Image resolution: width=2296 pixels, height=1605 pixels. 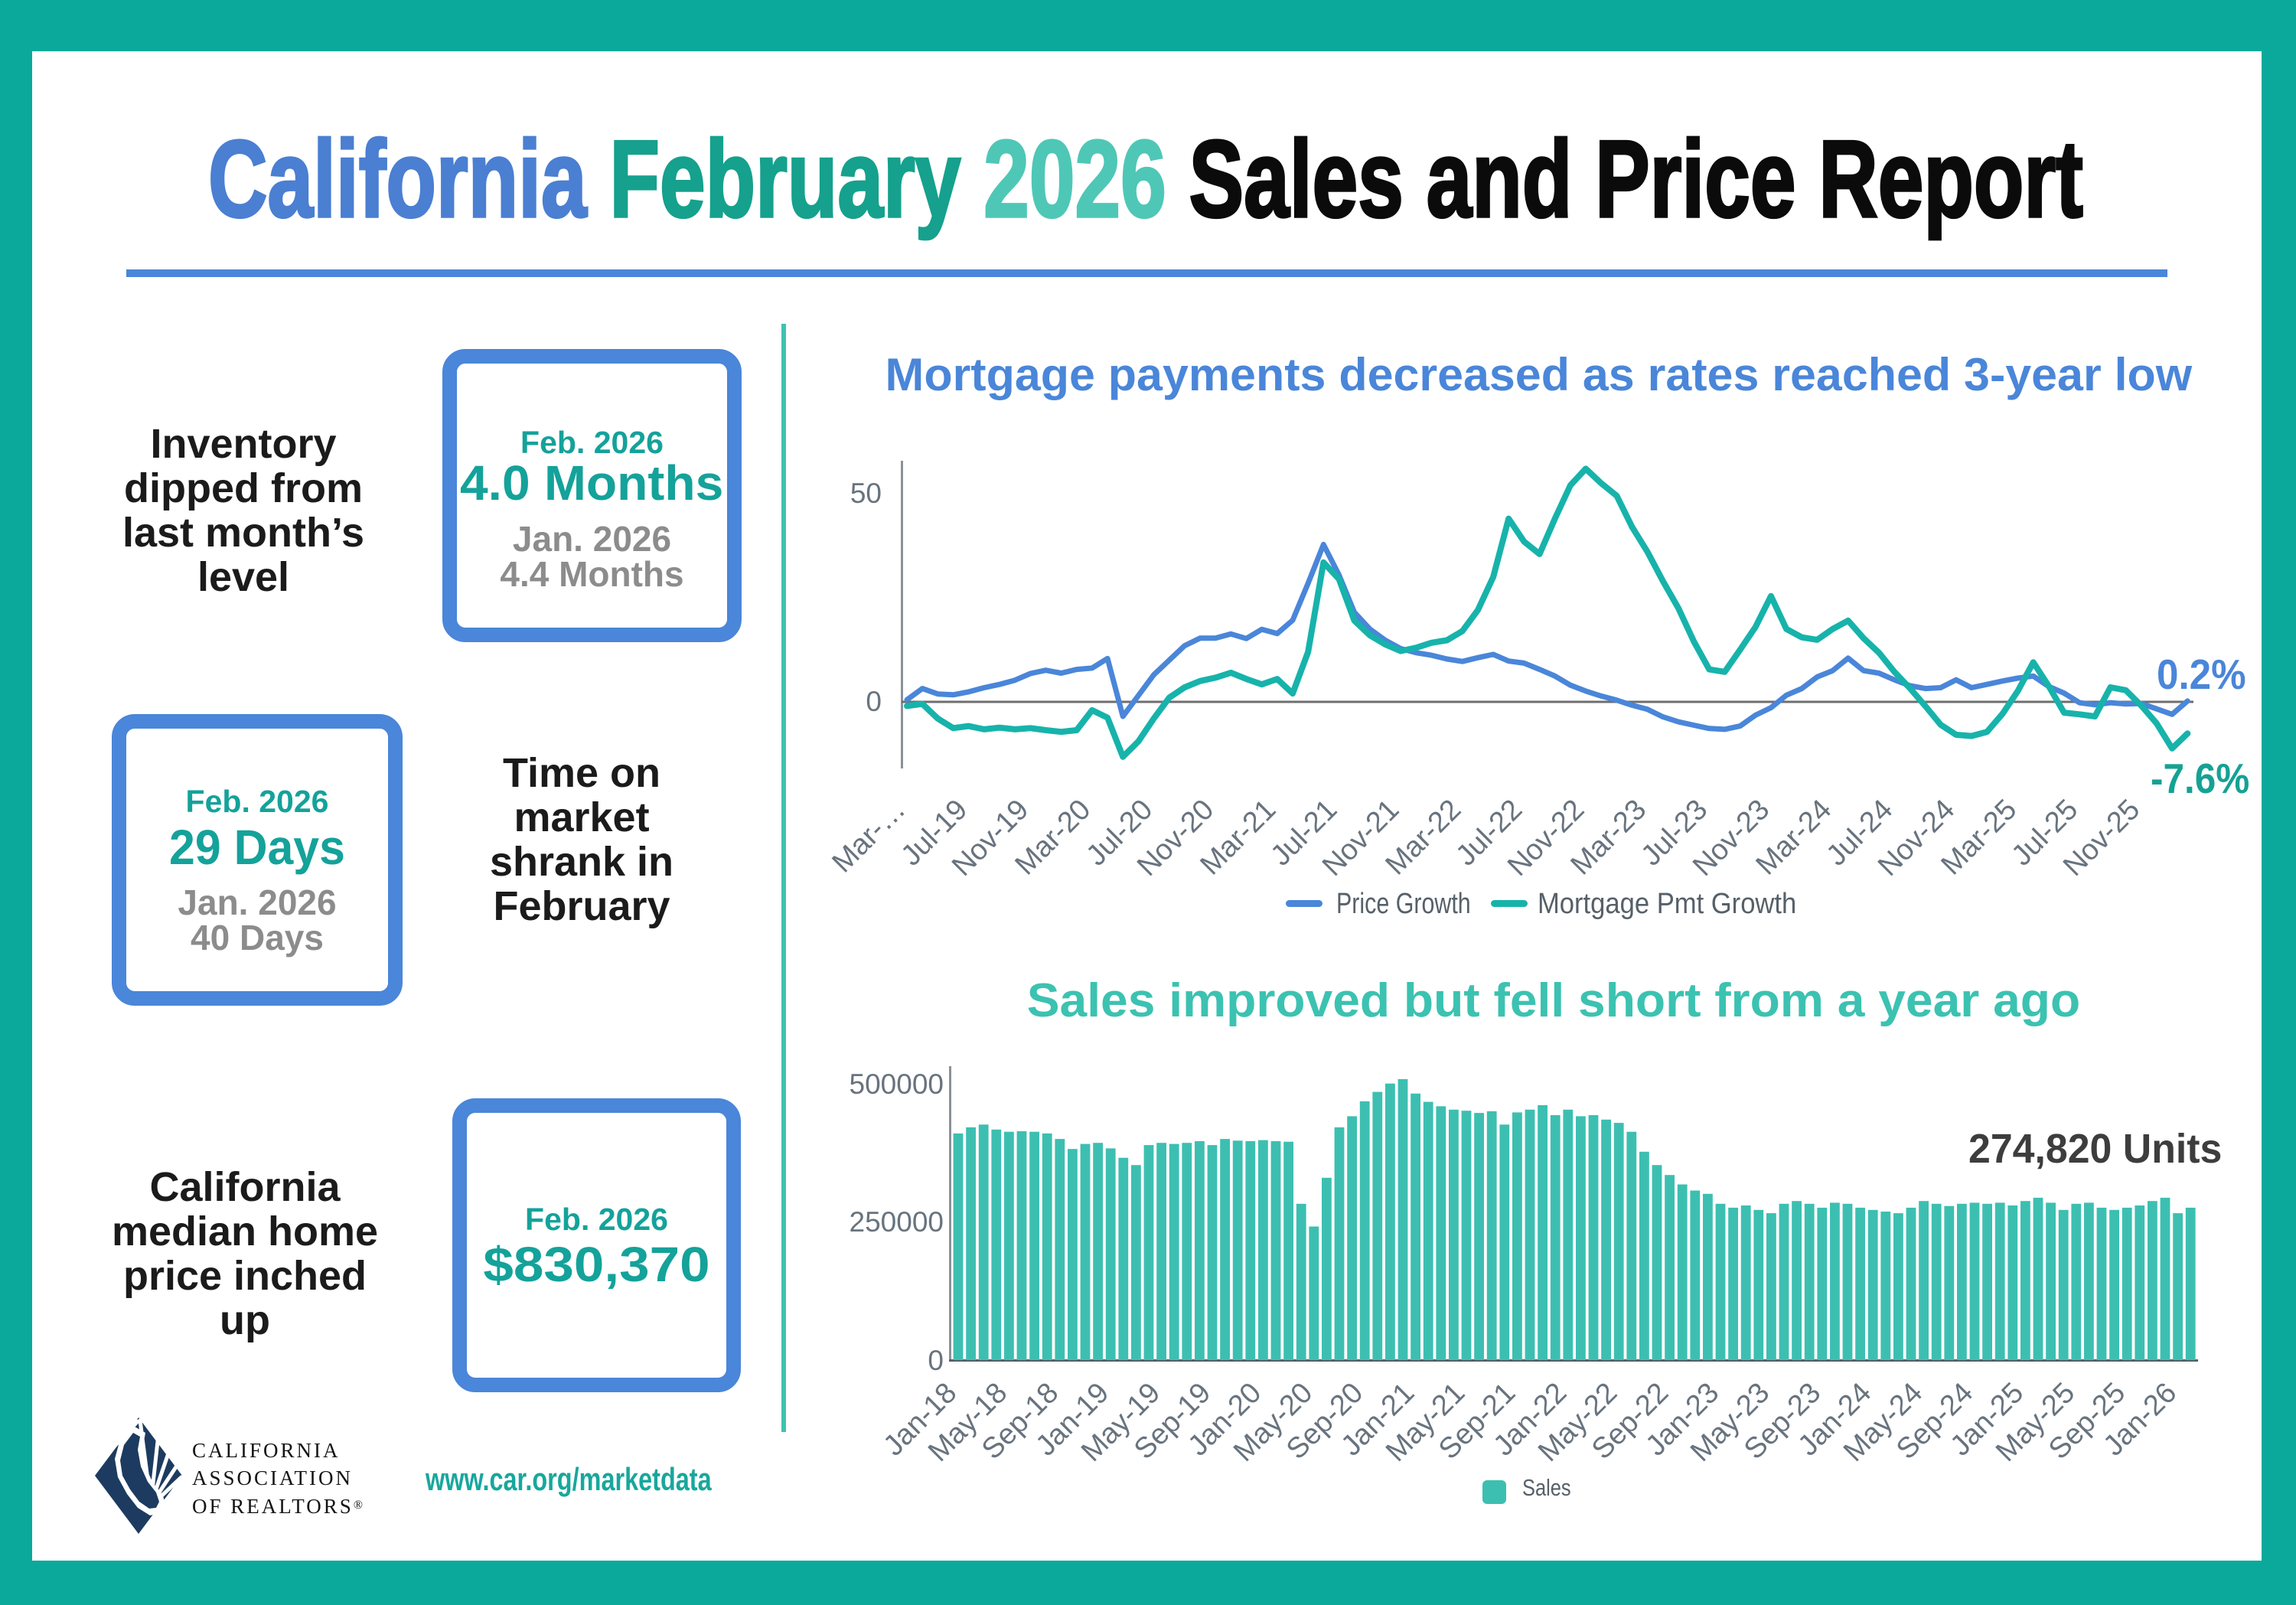 What do you see at coordinates (866, 493) in the screenshot?
I see `svg-text: 50` at bounding box center [866, 493].